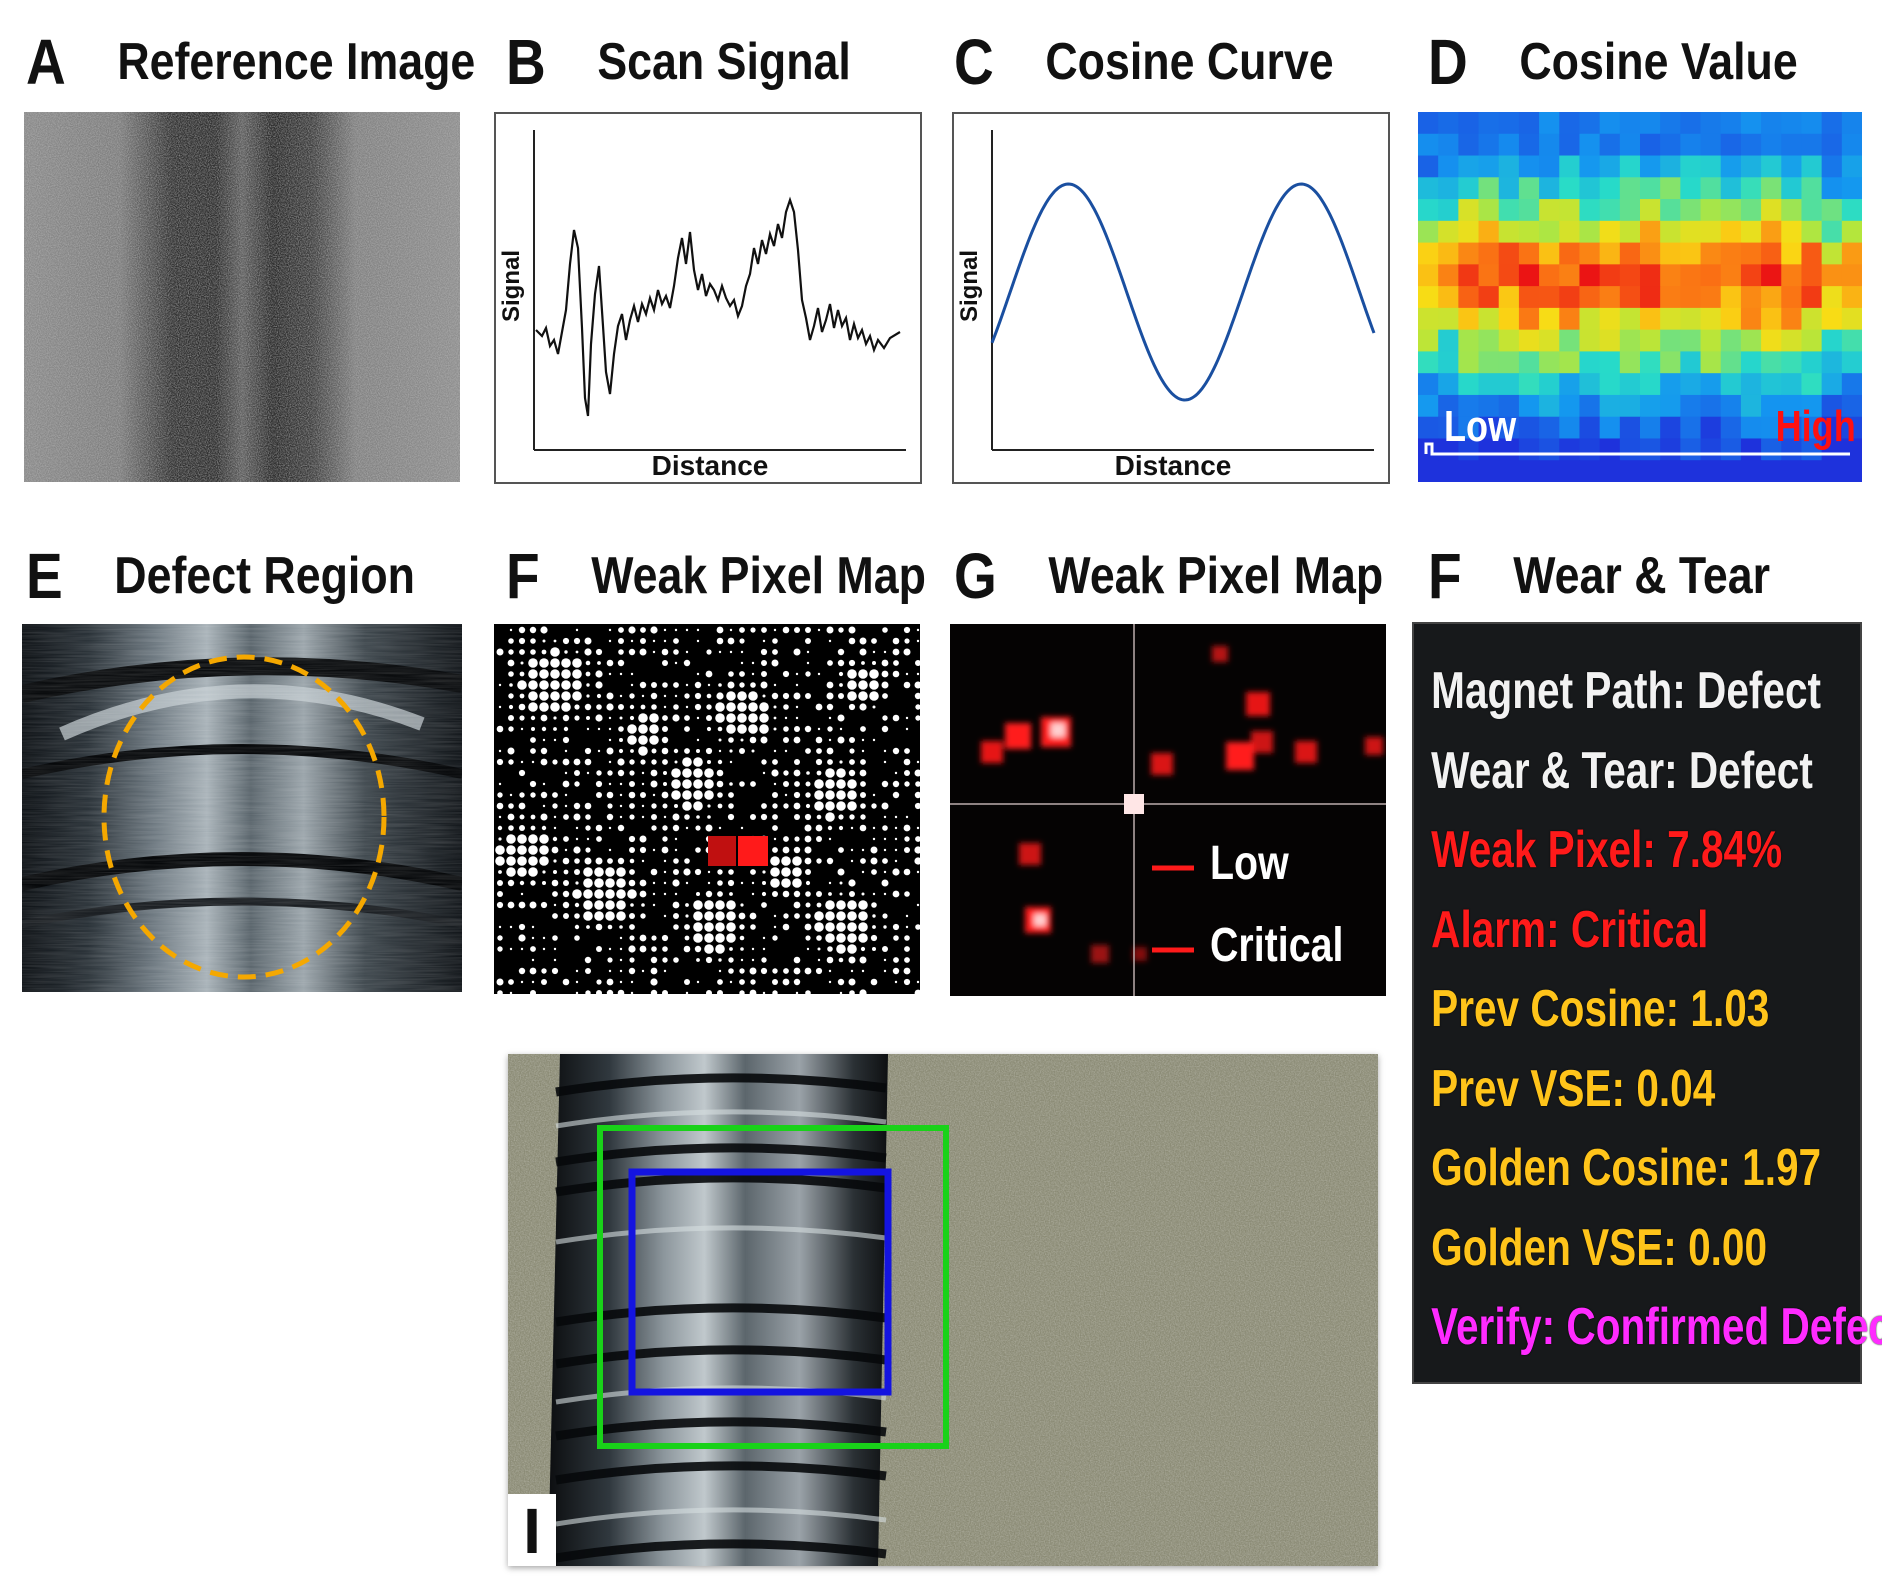  I want to click on panel-letter-d: D, so click(1448, 62).